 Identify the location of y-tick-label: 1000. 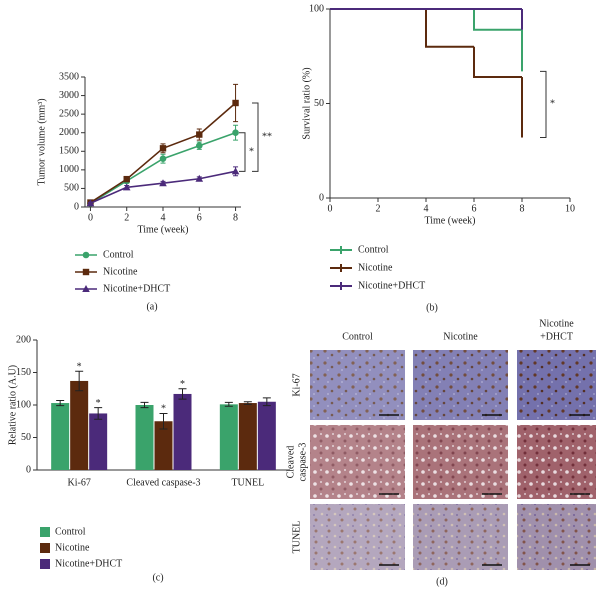
(69, 169).